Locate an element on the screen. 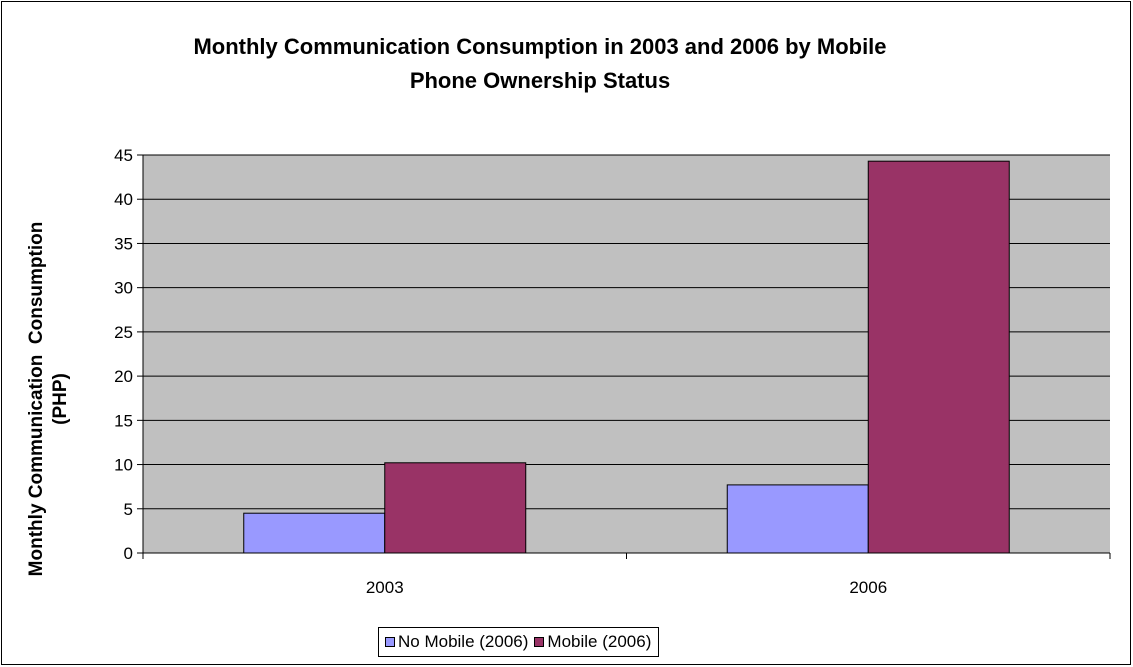  bar-no-mobile-2006-2006 is located at coordinates (797, 519).